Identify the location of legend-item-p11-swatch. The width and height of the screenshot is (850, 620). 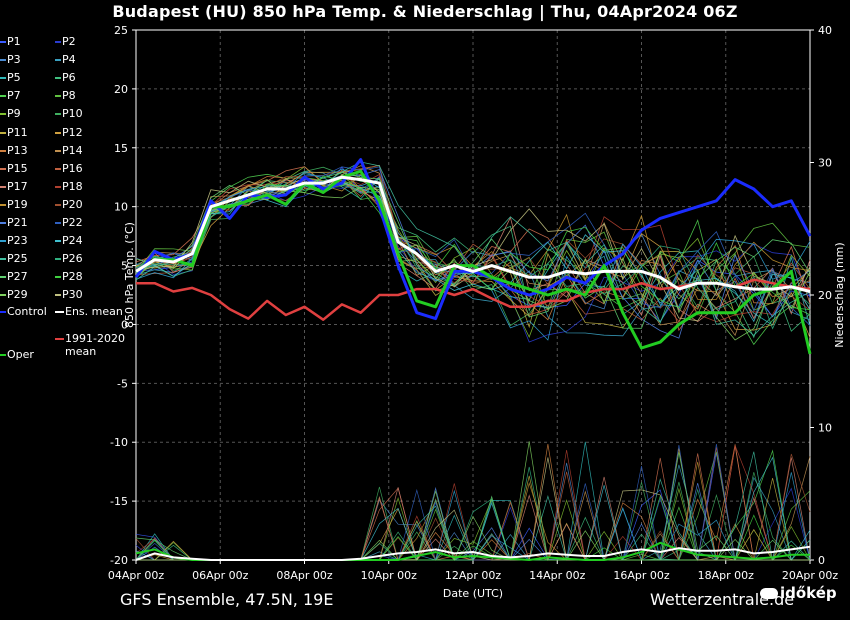
(3, 132).